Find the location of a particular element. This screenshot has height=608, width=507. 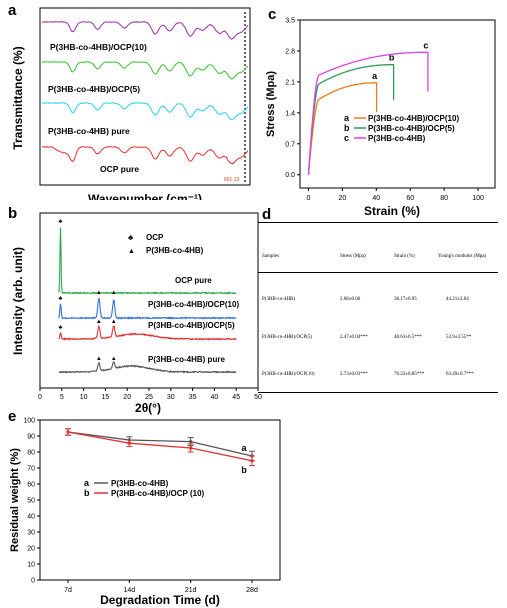

table-cell: 44.21±2.04 is located at coordinates (457, 299).